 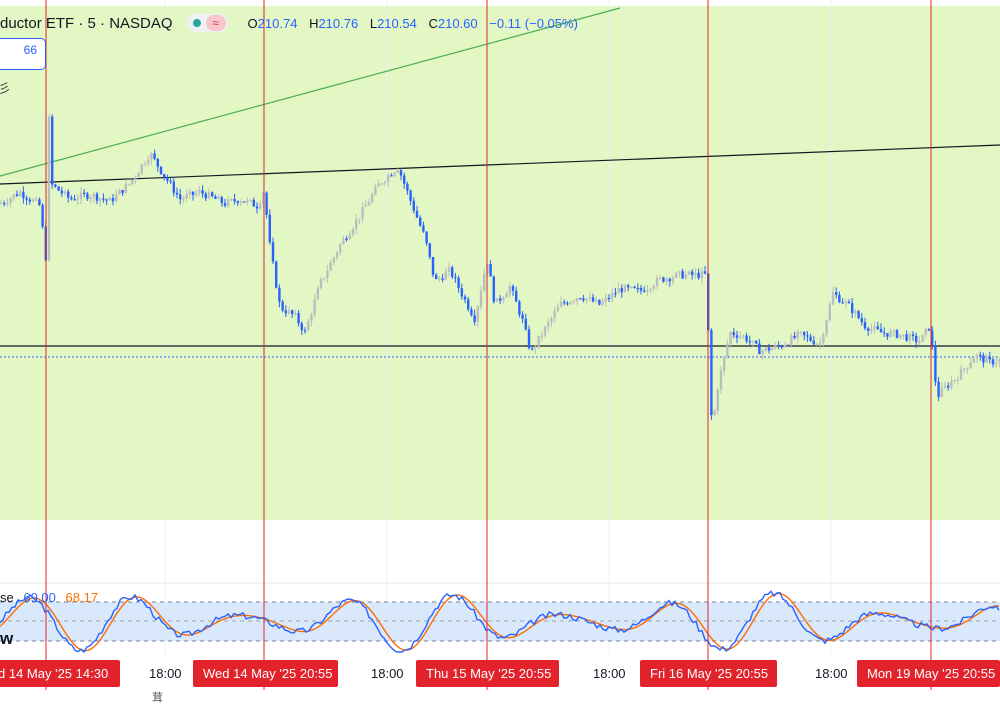 What do you see at coordinates (207, 23) in the screenshot?
I see `status-pill: ≈` at bounding box center [207, 23].